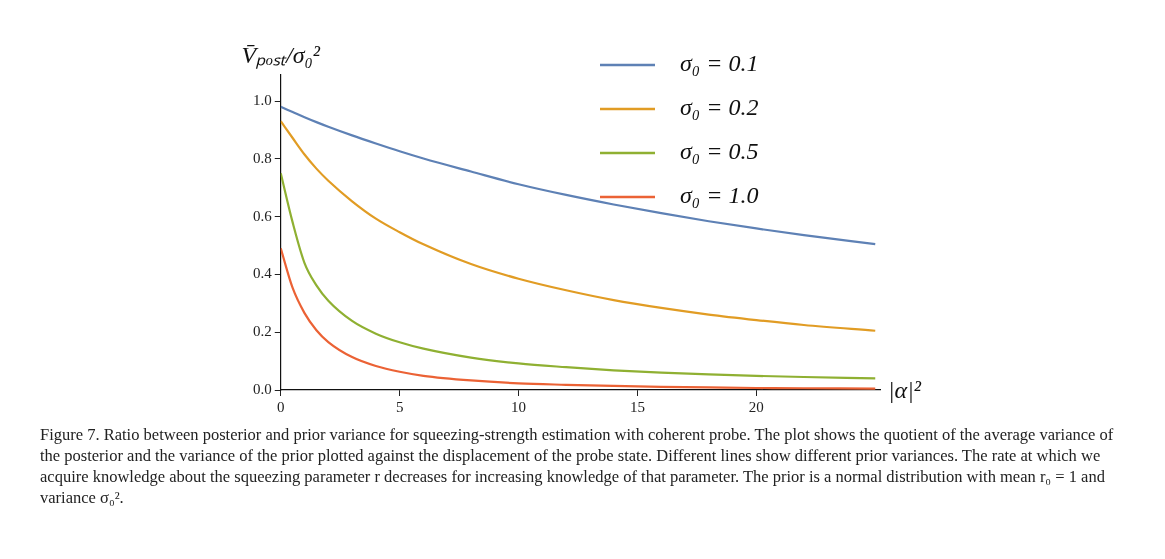  Describe the element at coordinates (577, 466) in the screenshot. I see `caption: Figure 7. Ratio between posterior and prior variance for squeezing-strength estimation with coherent probe. The plot shows the quotient of the average variance of the posterior and the variance of the prior plotted against the displacement of the probe state. Different lines show different prior variances. The rate at which we acquire knowledge about the squeezing parameter r decreases for increasing knowledge of that parameter. The prior is a normal distribution with mean r₀ = 1 and variance σ₀².` at that location.